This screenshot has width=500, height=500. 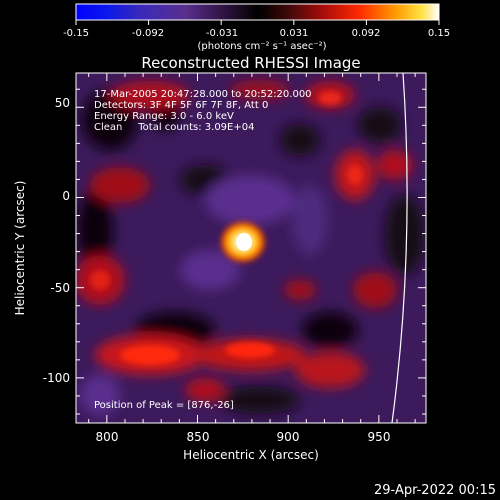 I want to click on colorbar-tick-3: -0.031, so click(x=222, y=33).